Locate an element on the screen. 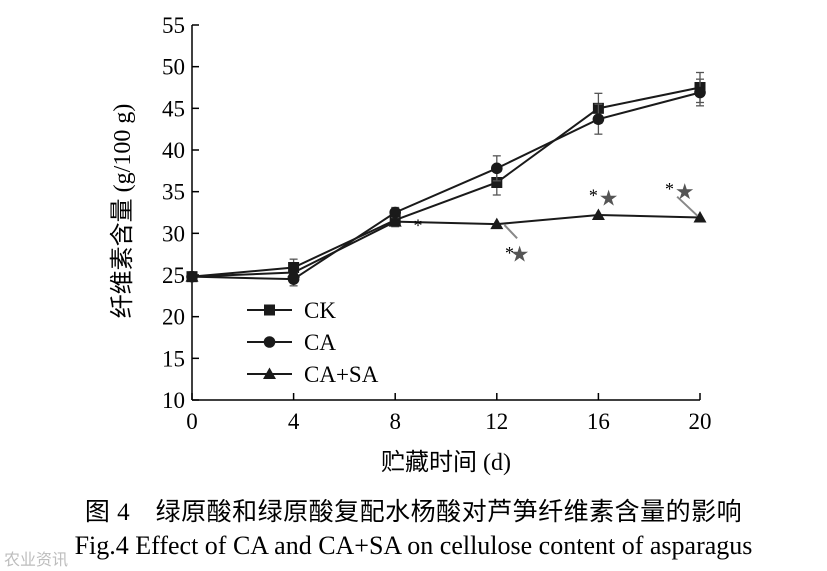 Image resolution: width=827 pixels, height=571 pixels. y-tick-label: 35 is located at coordinates (173, 192).